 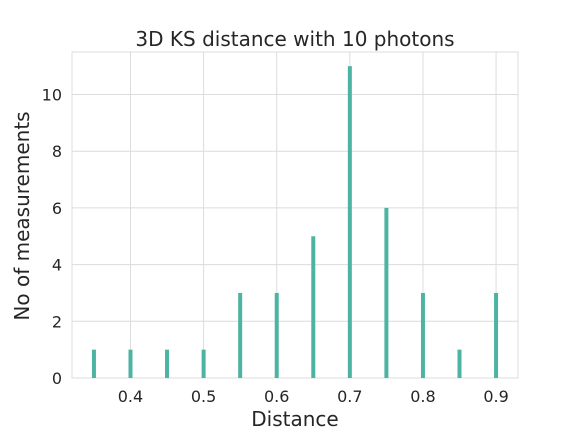 What do you see at coordinates (57, 208) in the screenshot?
I see `y-tick-label: 6` at bounding box center [57, 208].